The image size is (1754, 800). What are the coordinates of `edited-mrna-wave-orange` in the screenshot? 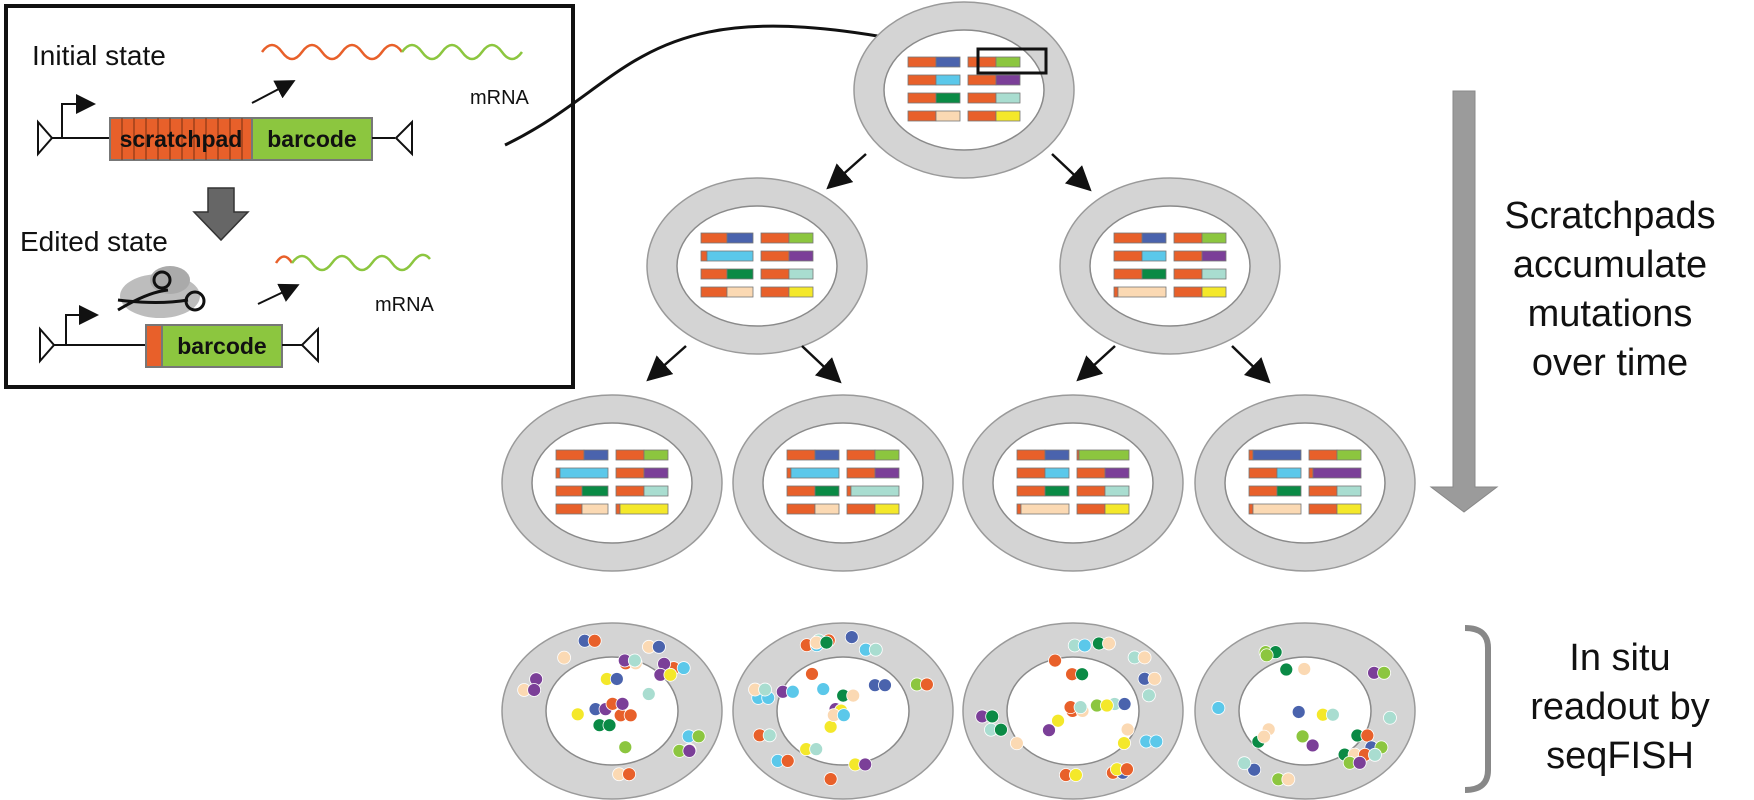 It's located at (284, 259).